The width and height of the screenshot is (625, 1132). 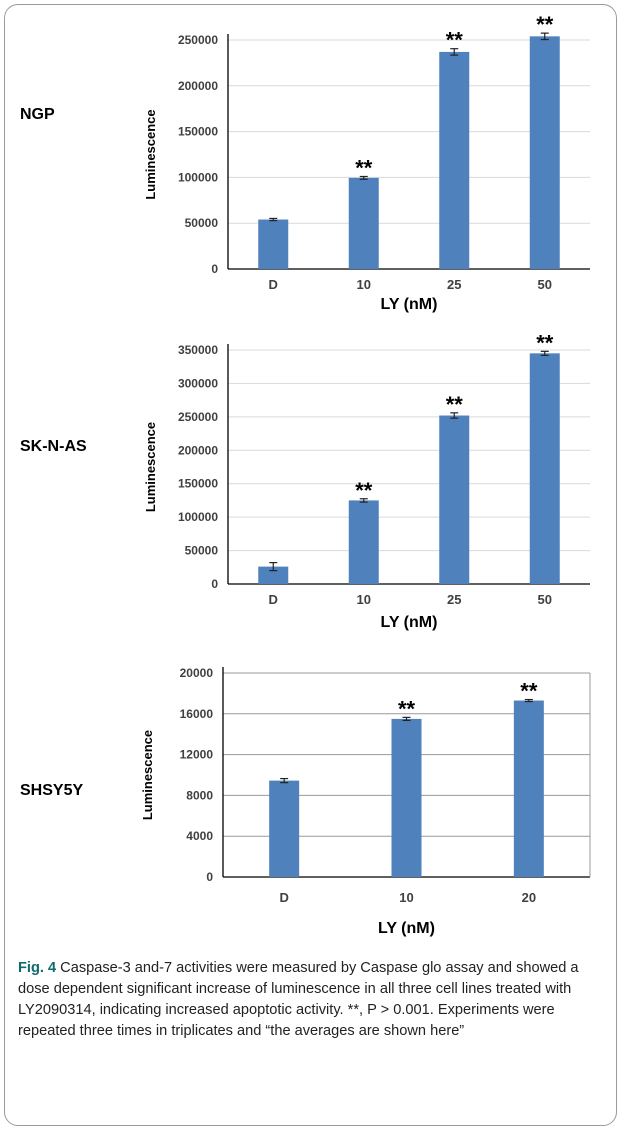 I want to click on y-tick-label: 16000, so click(x=197, y=714).